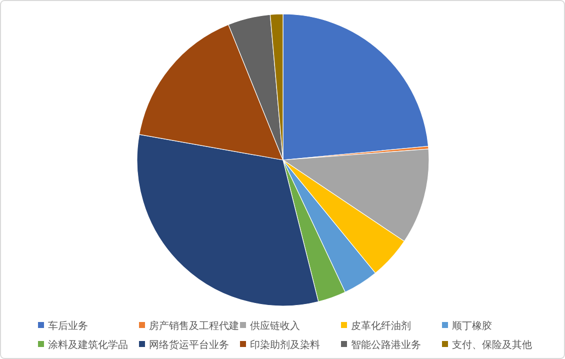  I want to click on legend-label: 顺丁橡胶, so click(472, 326).